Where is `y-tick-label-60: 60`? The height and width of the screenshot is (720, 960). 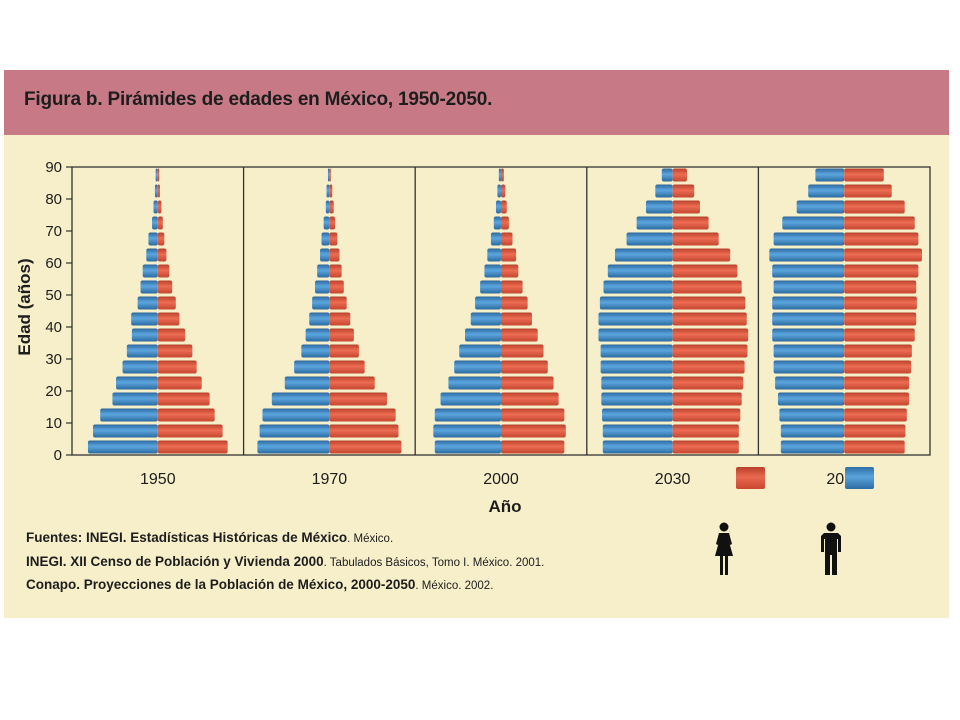
y-tick-label-60: 60 is located at coordinates (53, 263).